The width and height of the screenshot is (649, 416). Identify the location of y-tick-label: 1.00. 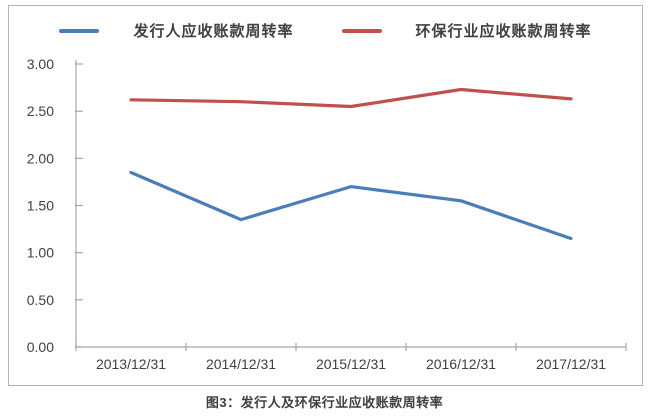
(40, 253).